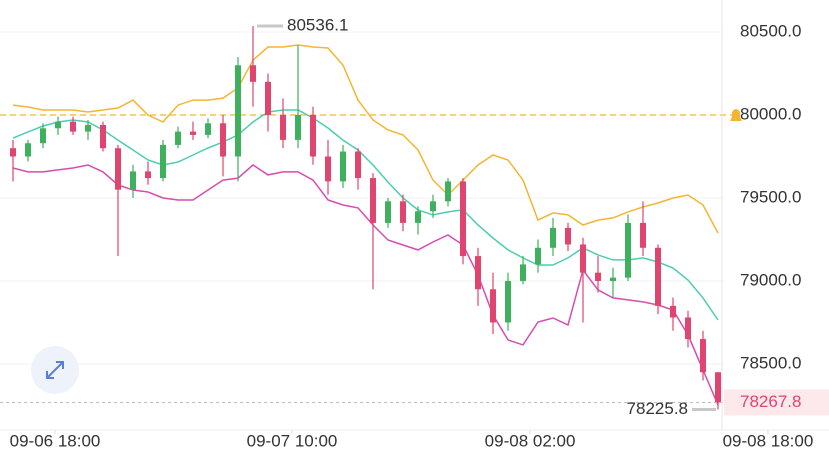  What do you see at coordinates (770, 362) in the screenshot?
I see `y-tick-label: 78500.0` at bounding box center [770, 362].